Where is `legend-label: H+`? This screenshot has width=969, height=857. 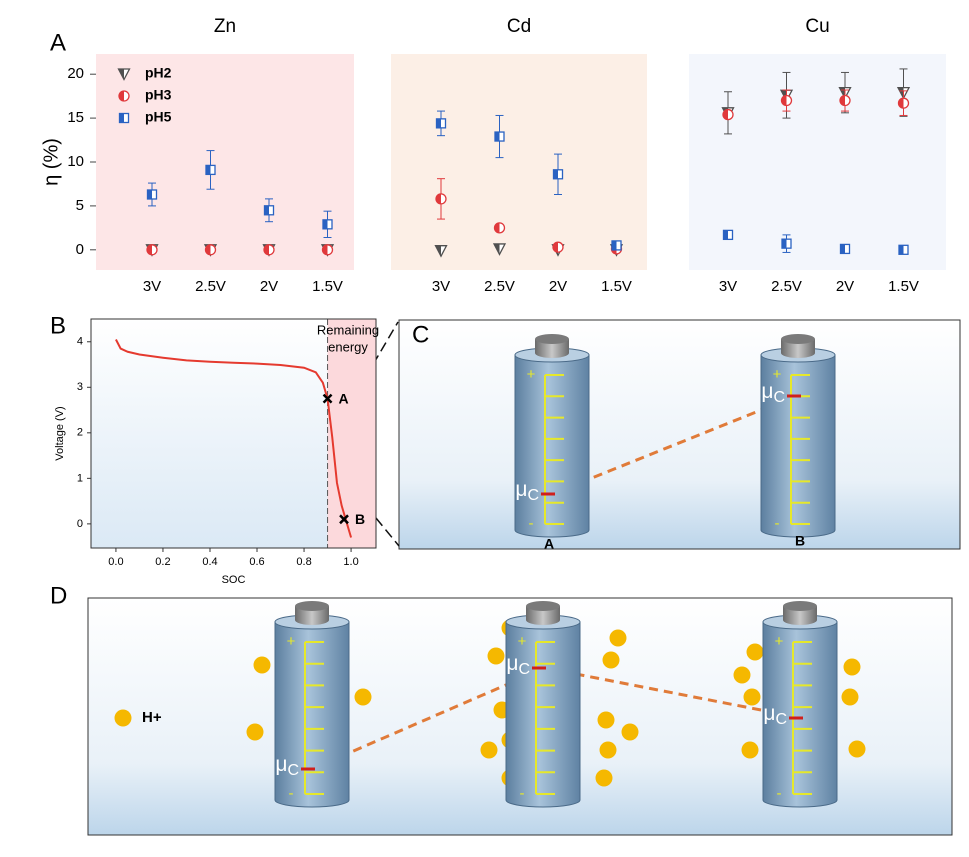
legend-label: H+ is located at coordinates (152, 717).